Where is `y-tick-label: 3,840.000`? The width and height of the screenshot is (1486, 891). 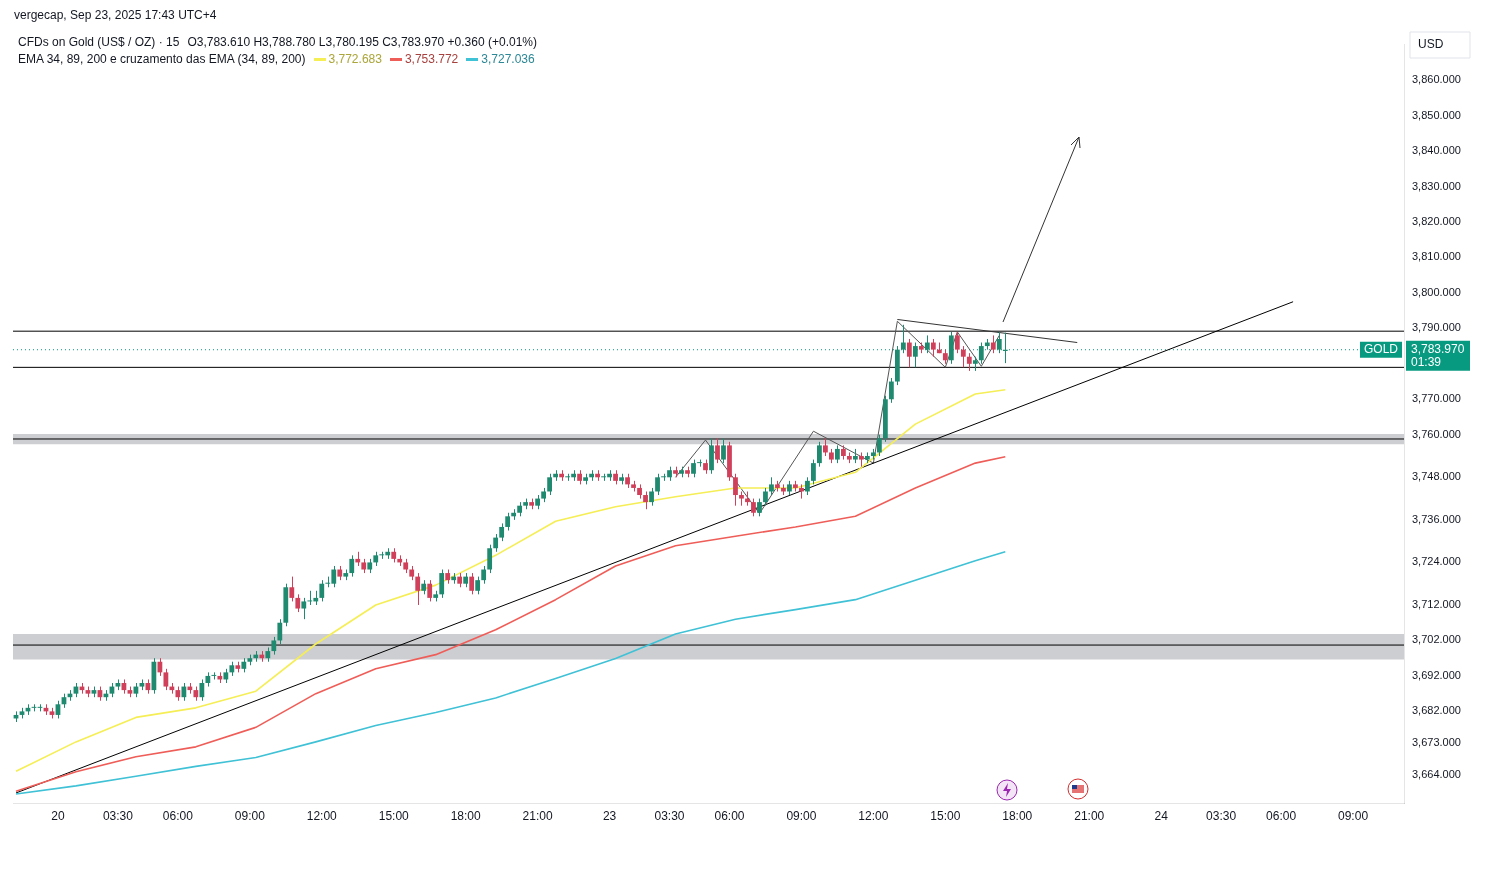
y-tick-label: 3,840.000 is located at coordinates (1436, 150).